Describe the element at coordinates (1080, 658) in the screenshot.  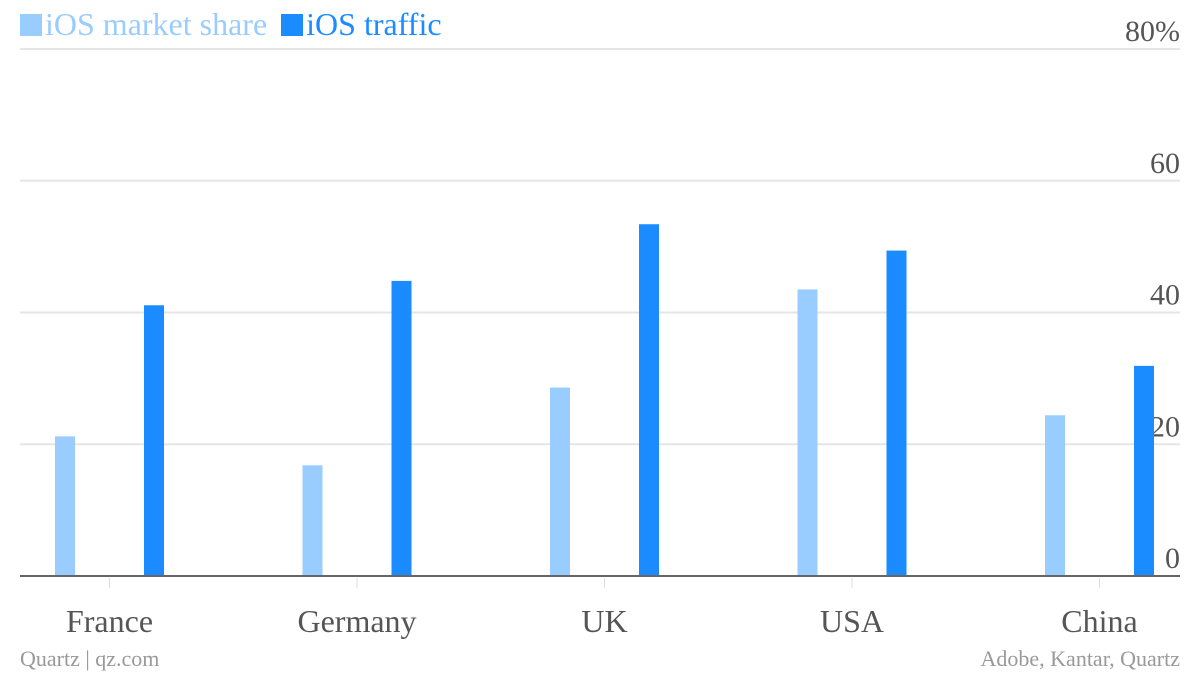
I see `footer-source: Adobe, Kantar, Quartz` at that location.